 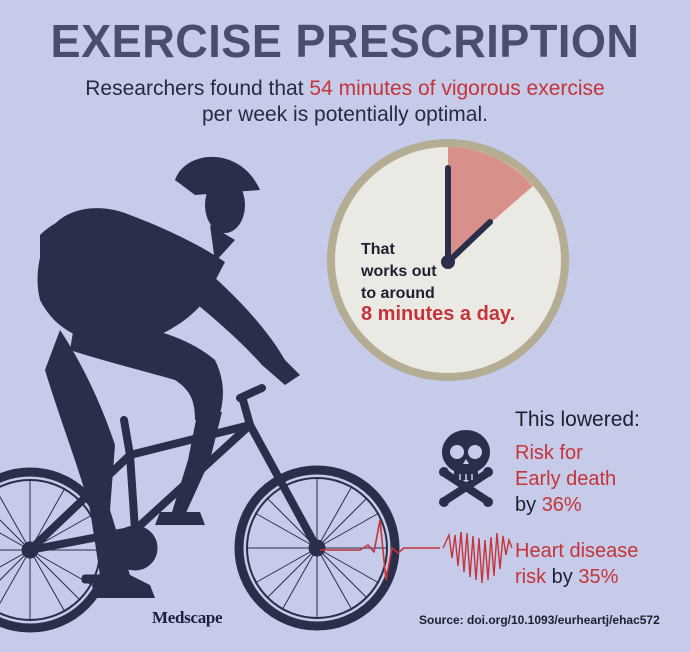 What do you see at coordinates (187, 617) in the screenshot?
I see `brand-logo: Medscape` at bounding box center [187, 617].